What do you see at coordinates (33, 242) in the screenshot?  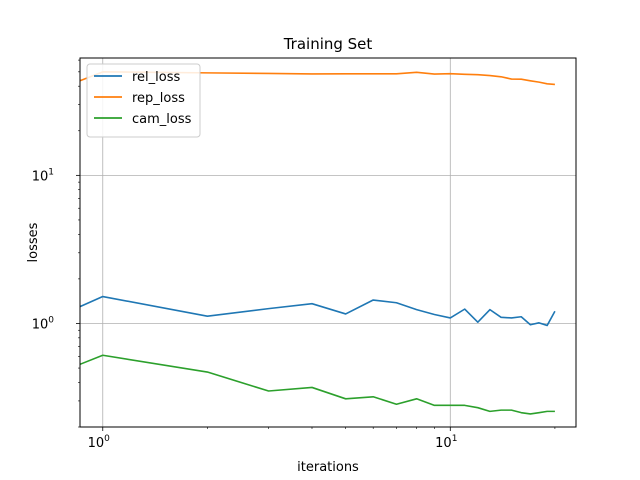 I see `y-axis-label: losses` at bounding box center [33, 242].